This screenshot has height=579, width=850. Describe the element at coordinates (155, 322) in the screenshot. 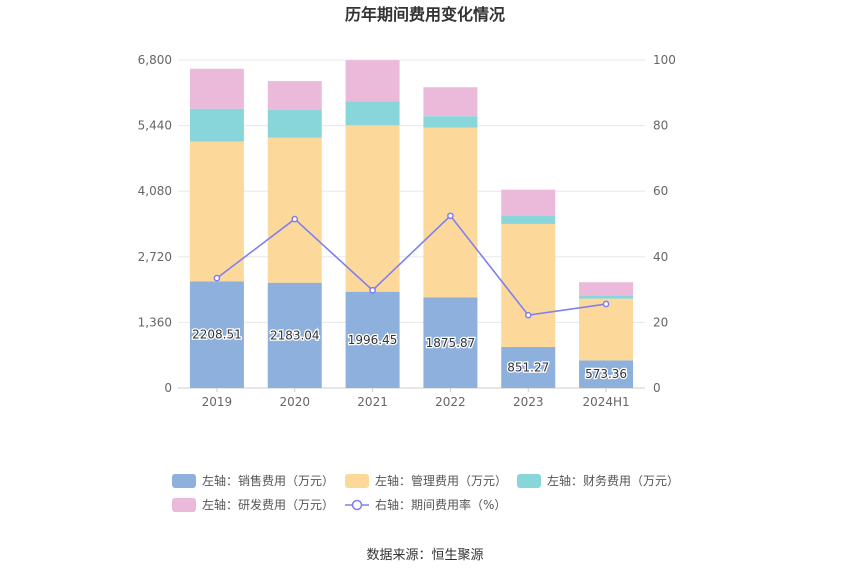

I see `left-axis-tick-label: 1,360` at that location.